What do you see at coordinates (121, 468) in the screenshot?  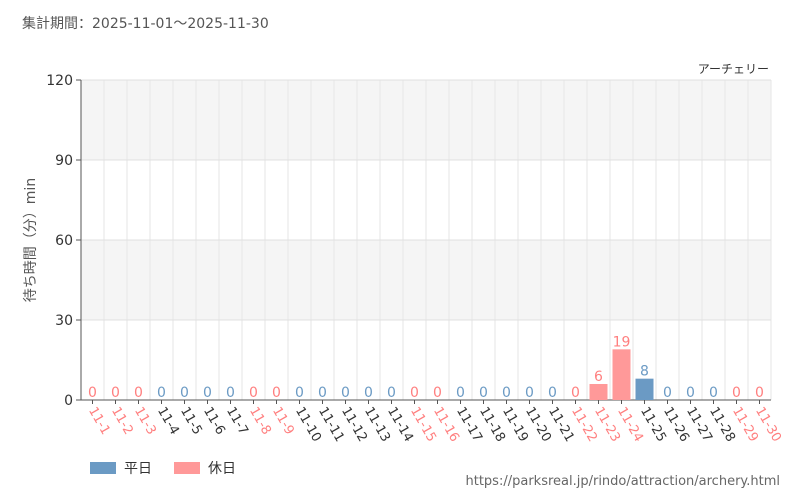 I see `legend-item-weekday: 平日` at bounding box center [121, 468].